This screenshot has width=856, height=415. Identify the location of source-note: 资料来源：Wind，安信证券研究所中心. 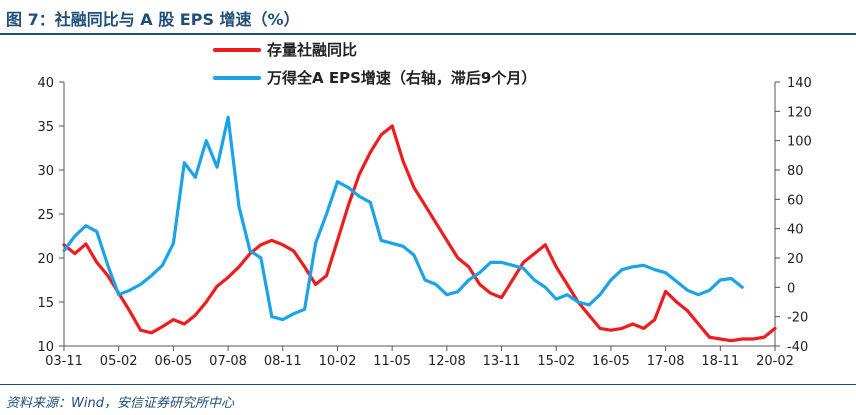
(120, 403).